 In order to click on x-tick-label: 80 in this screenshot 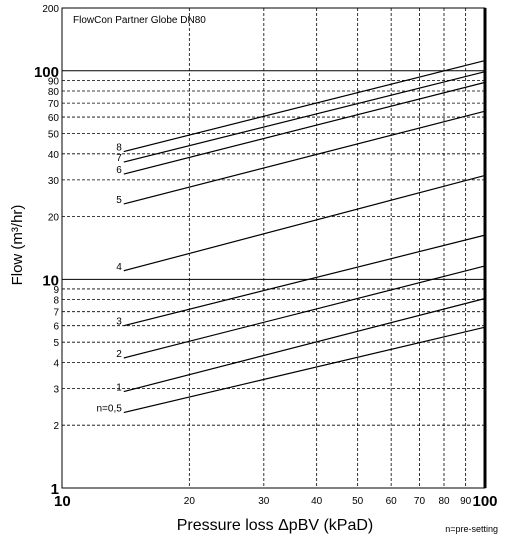, I will do `click(444, 501)`.